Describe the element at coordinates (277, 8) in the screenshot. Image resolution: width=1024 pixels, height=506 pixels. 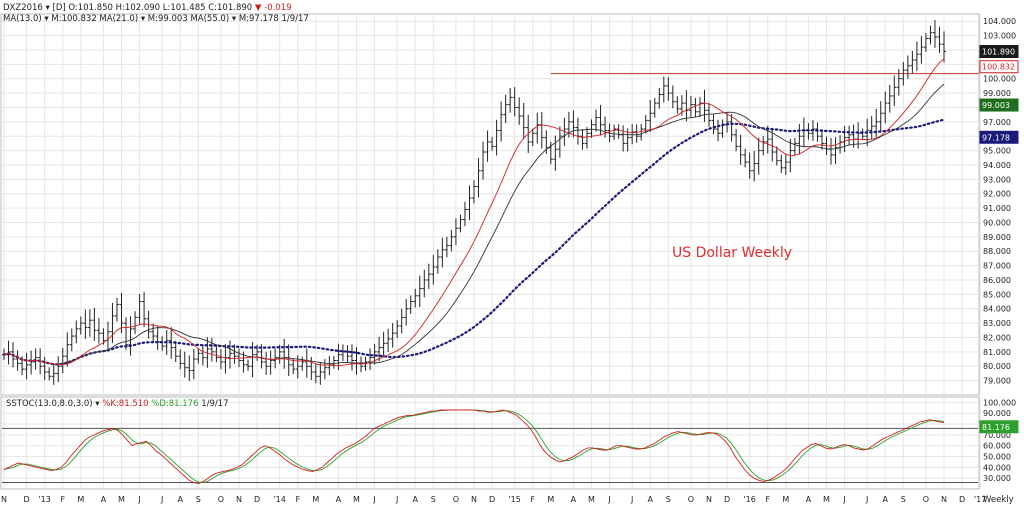
I see `change-value: -0.019` at that location.